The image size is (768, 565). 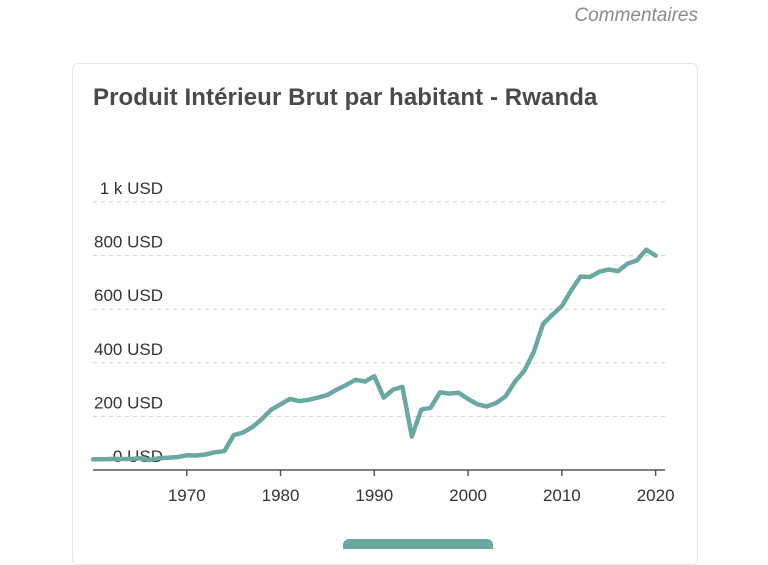 I want to click on x-tick-label-2010: 2010, so click(x=562, y=495).